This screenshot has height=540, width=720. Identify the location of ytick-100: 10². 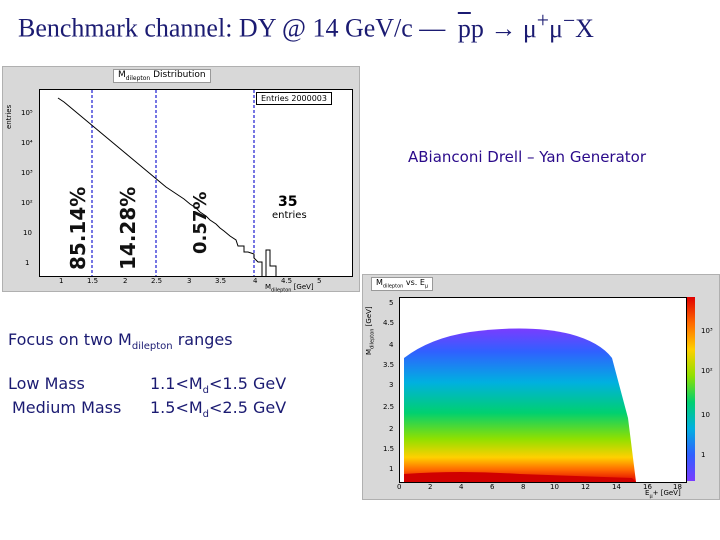
(27, 203).